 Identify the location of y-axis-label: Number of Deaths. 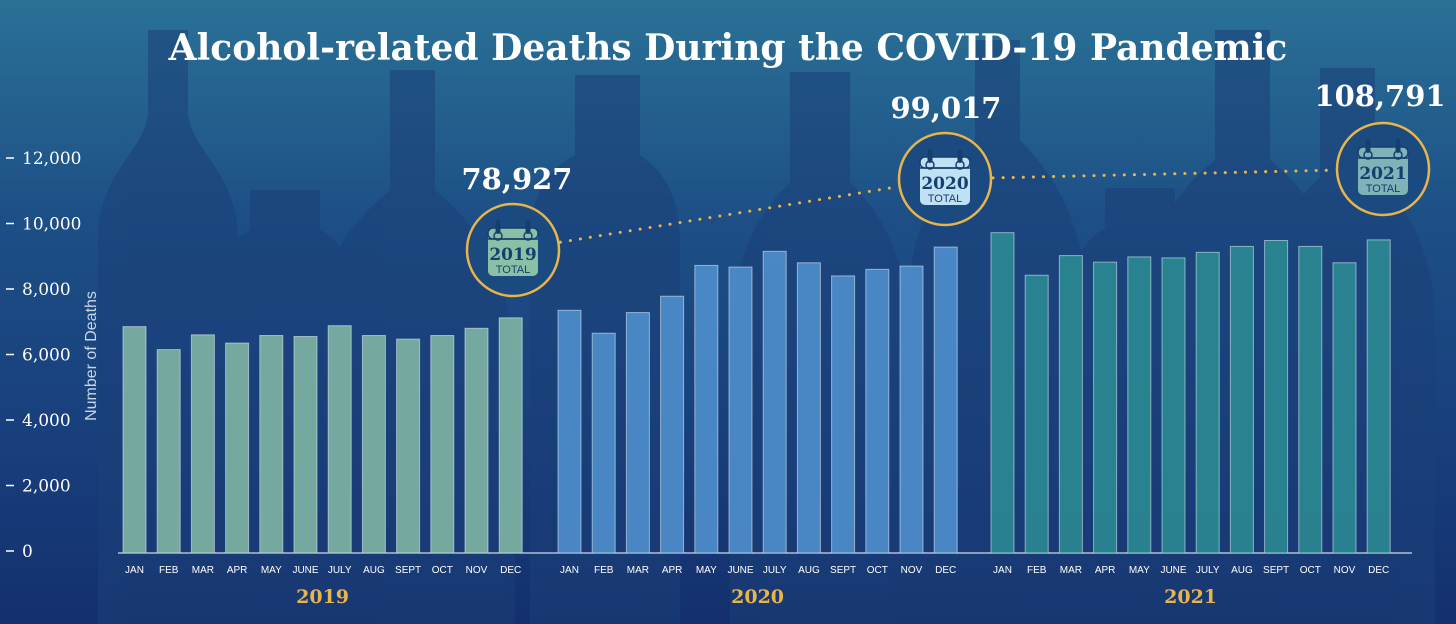
(91, 356).